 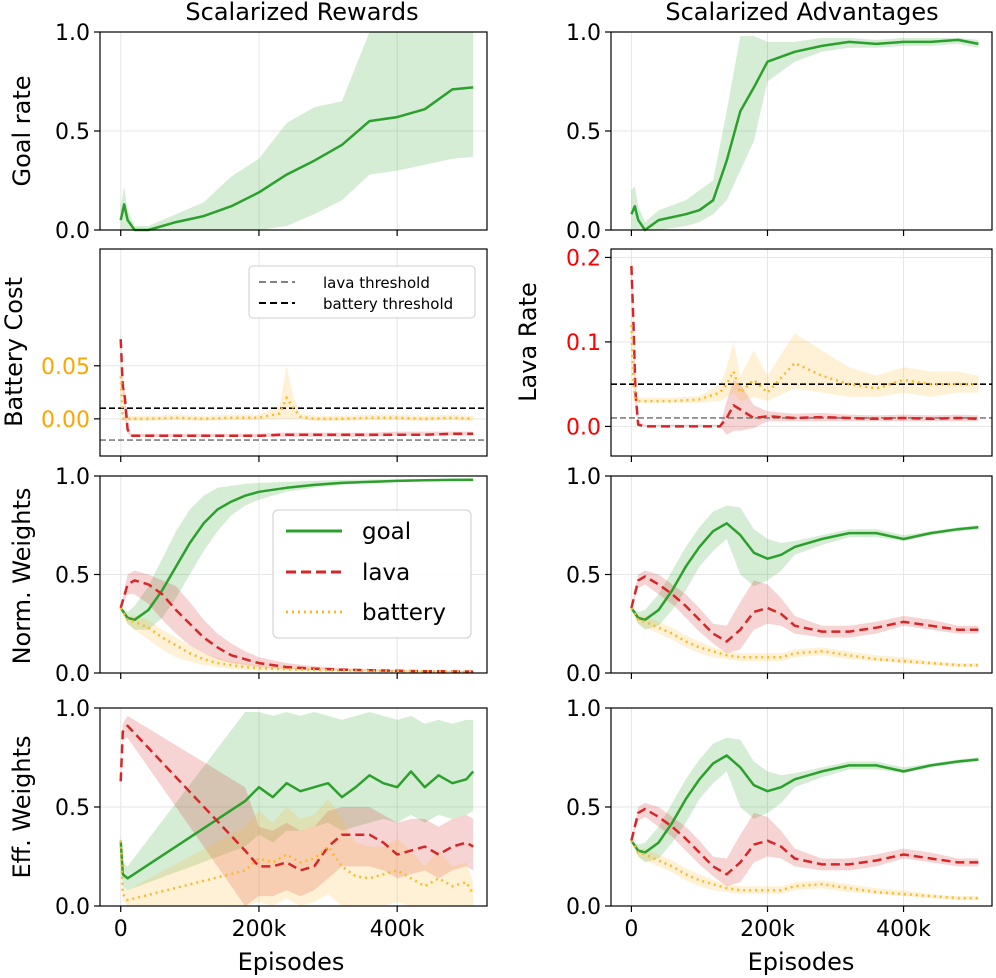 I want to click on plot-area, so click(x=801, y=352).